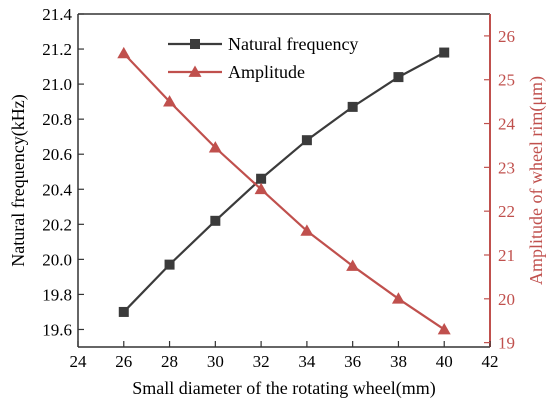 The image size is (550, 404). I want to click on x-axis-title: Small diameter of the rotating wheel(mm), so click(283, 388).